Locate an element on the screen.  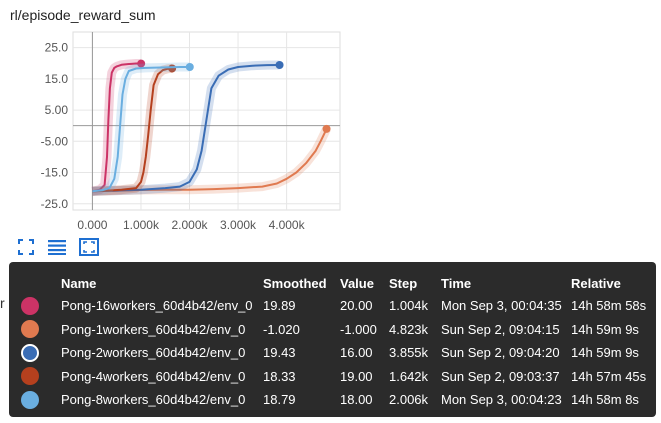
header-relative: Relative is located at coordinates (596, 283).